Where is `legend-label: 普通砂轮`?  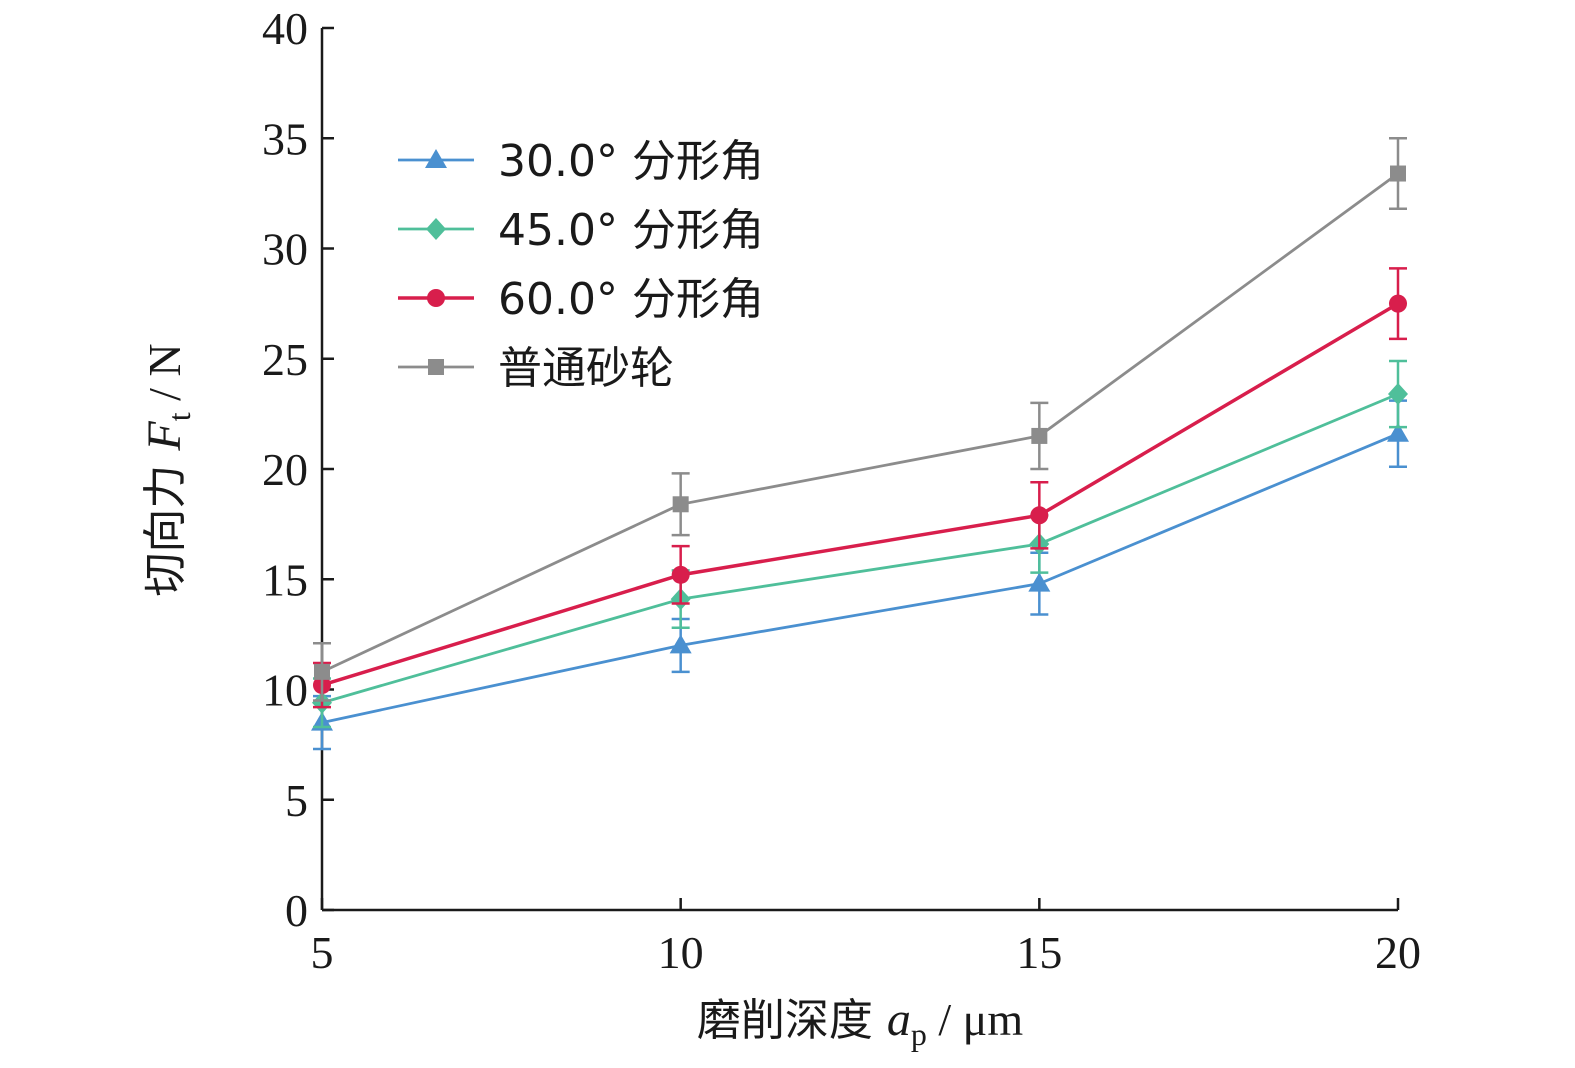
legend-label: 普通砂轮 is located at coordinates (586, 368).